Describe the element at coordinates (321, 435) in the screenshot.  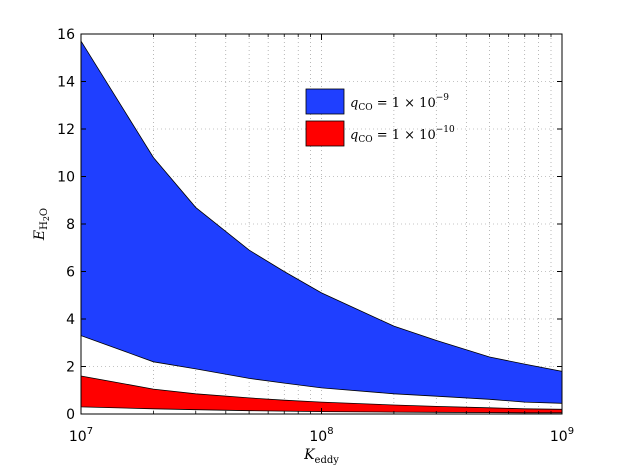
I see `x-tick-label: 10⁸` at that location.